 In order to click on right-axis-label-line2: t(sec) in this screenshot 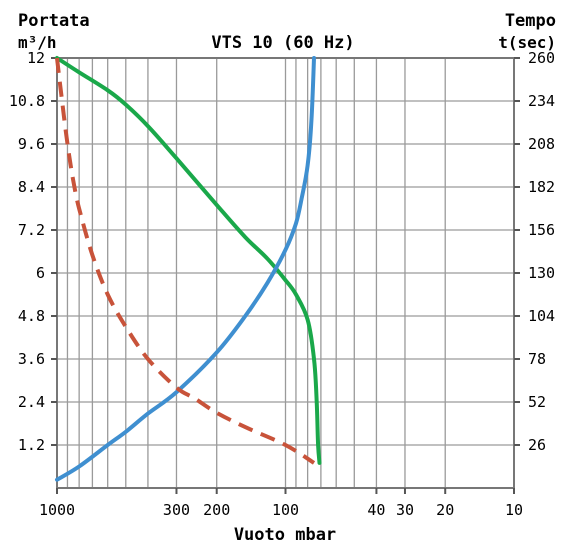, I will do `click(527, 42)`.